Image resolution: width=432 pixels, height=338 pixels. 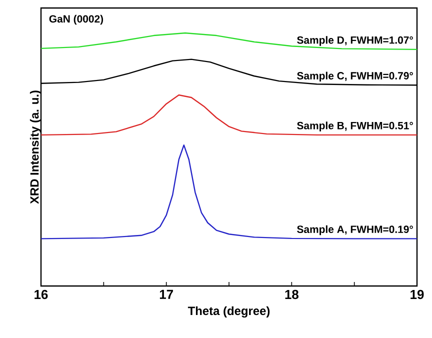 I want to click on x-tick-label: 17, so click(x=166, y=294).